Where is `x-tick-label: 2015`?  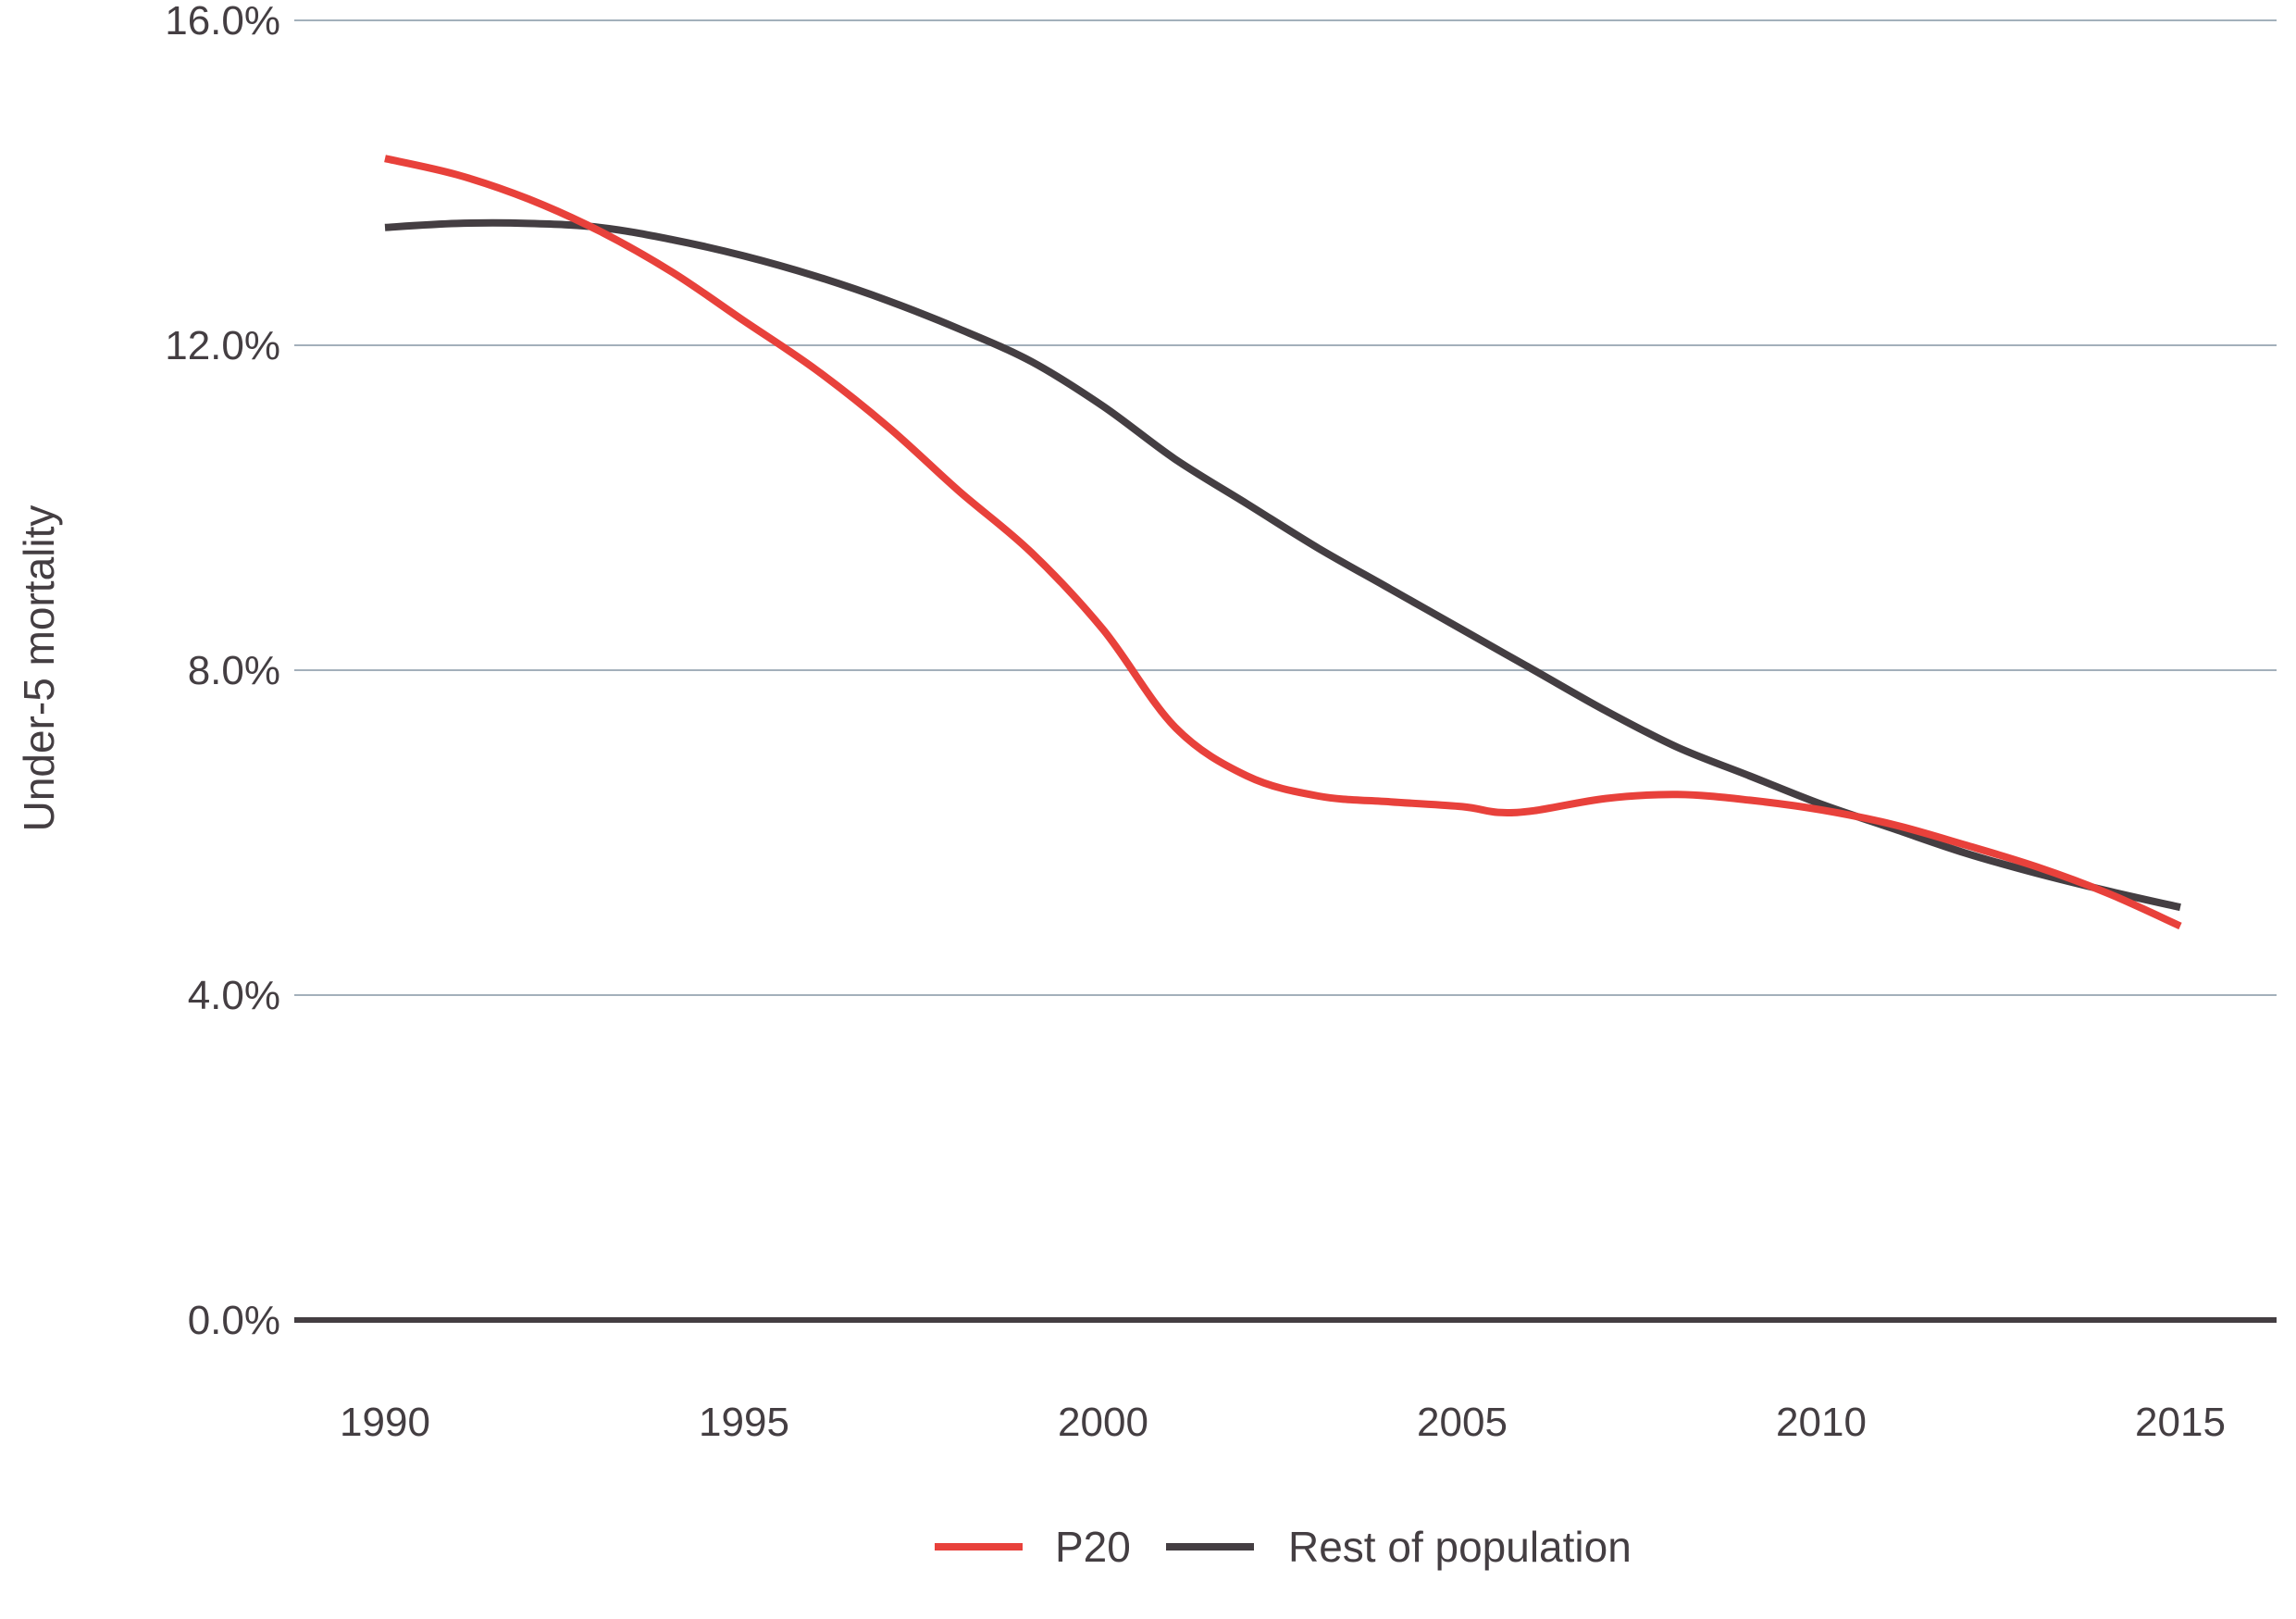 x-tick-label: 2015 is located at coordinates (2181, 1423).